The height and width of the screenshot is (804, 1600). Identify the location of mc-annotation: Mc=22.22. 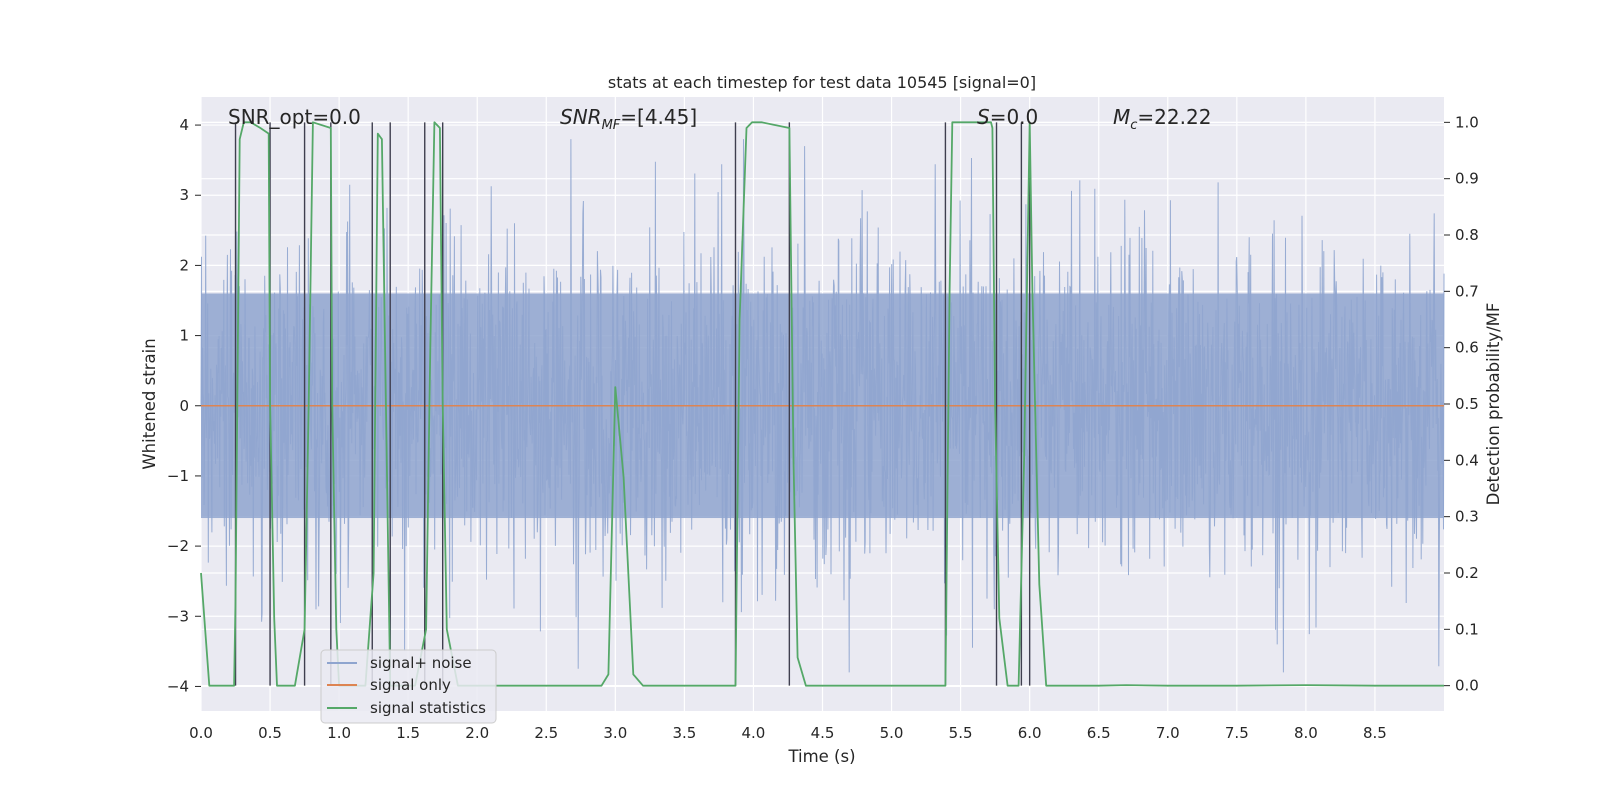
(1162, 119).